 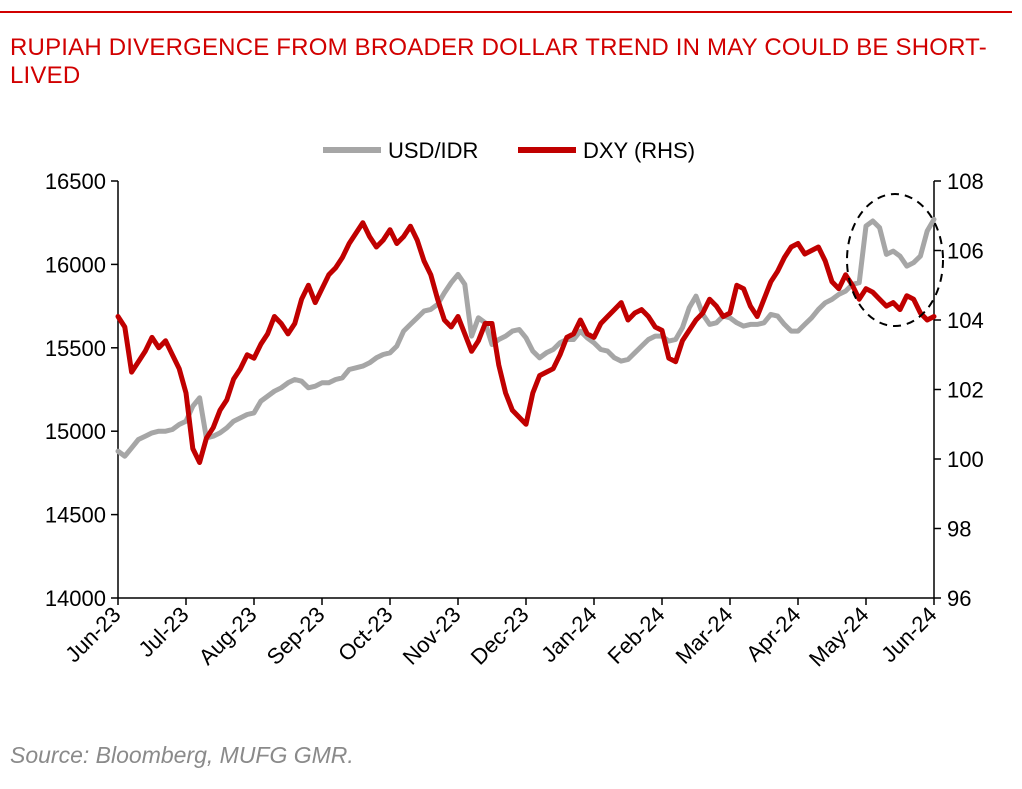 I want to click on x-tick-label: Jan-24, so click(x=568, y=634).